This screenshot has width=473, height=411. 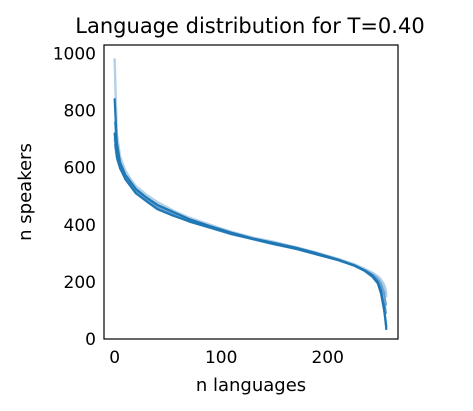 What do you see at coordinates (74, 197) in the screenshot?
I see `y-axis: 0 200 400 600 800 1000` at bounding box center [74, 197].